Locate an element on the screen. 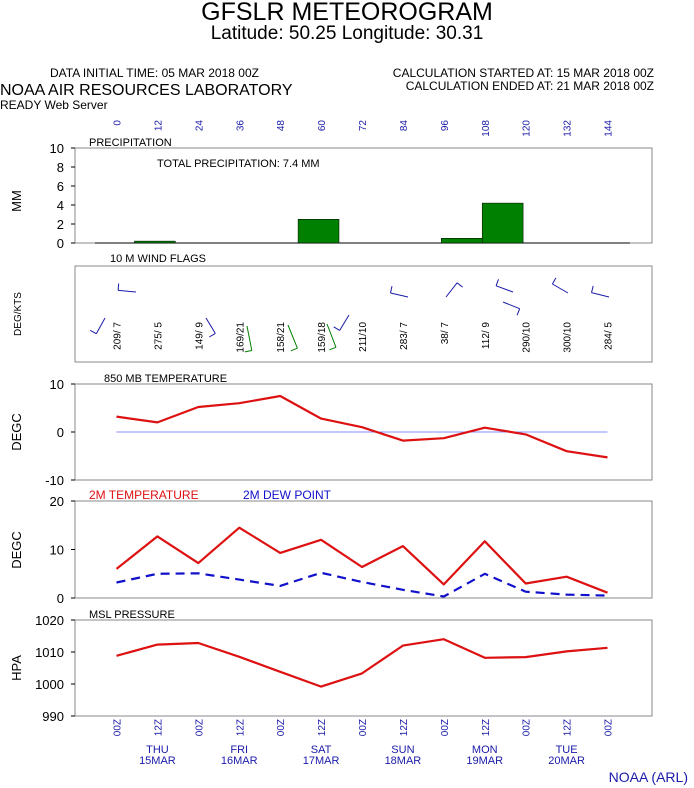  wind-ylabel: DEG/KTS is located at coordinates (18, 314).